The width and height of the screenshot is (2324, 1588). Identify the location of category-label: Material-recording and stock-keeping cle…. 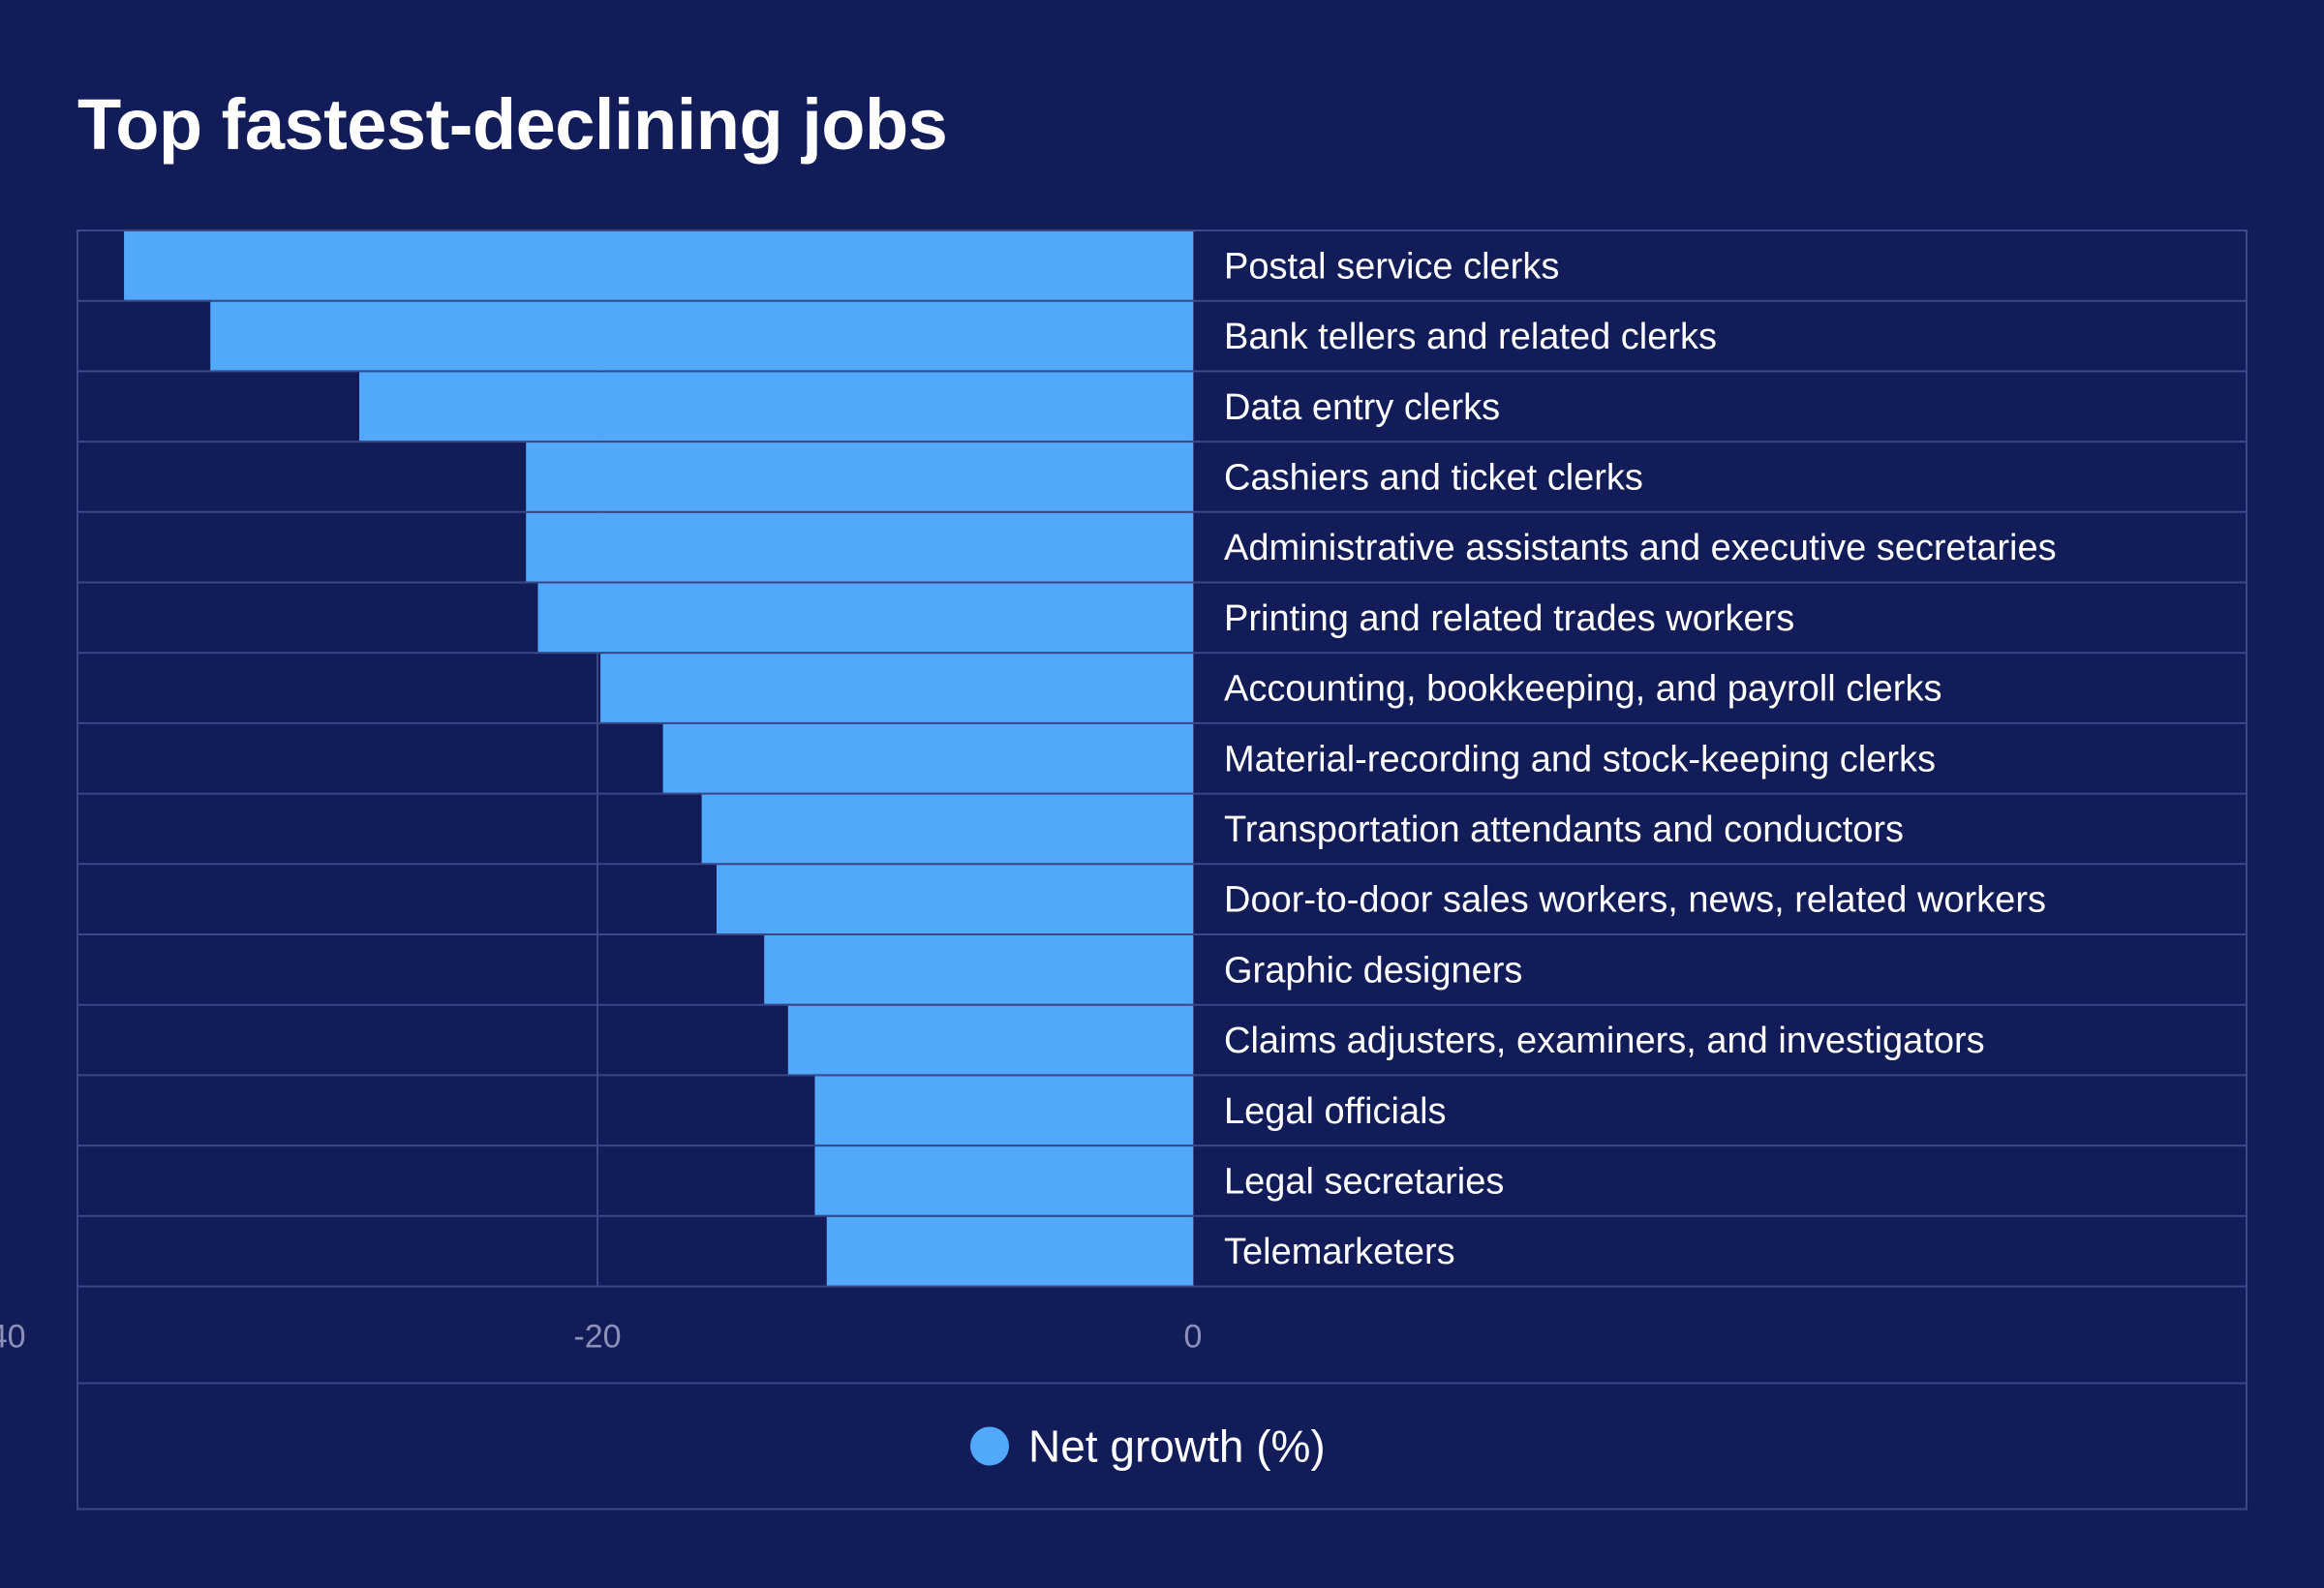
(1580, 759).